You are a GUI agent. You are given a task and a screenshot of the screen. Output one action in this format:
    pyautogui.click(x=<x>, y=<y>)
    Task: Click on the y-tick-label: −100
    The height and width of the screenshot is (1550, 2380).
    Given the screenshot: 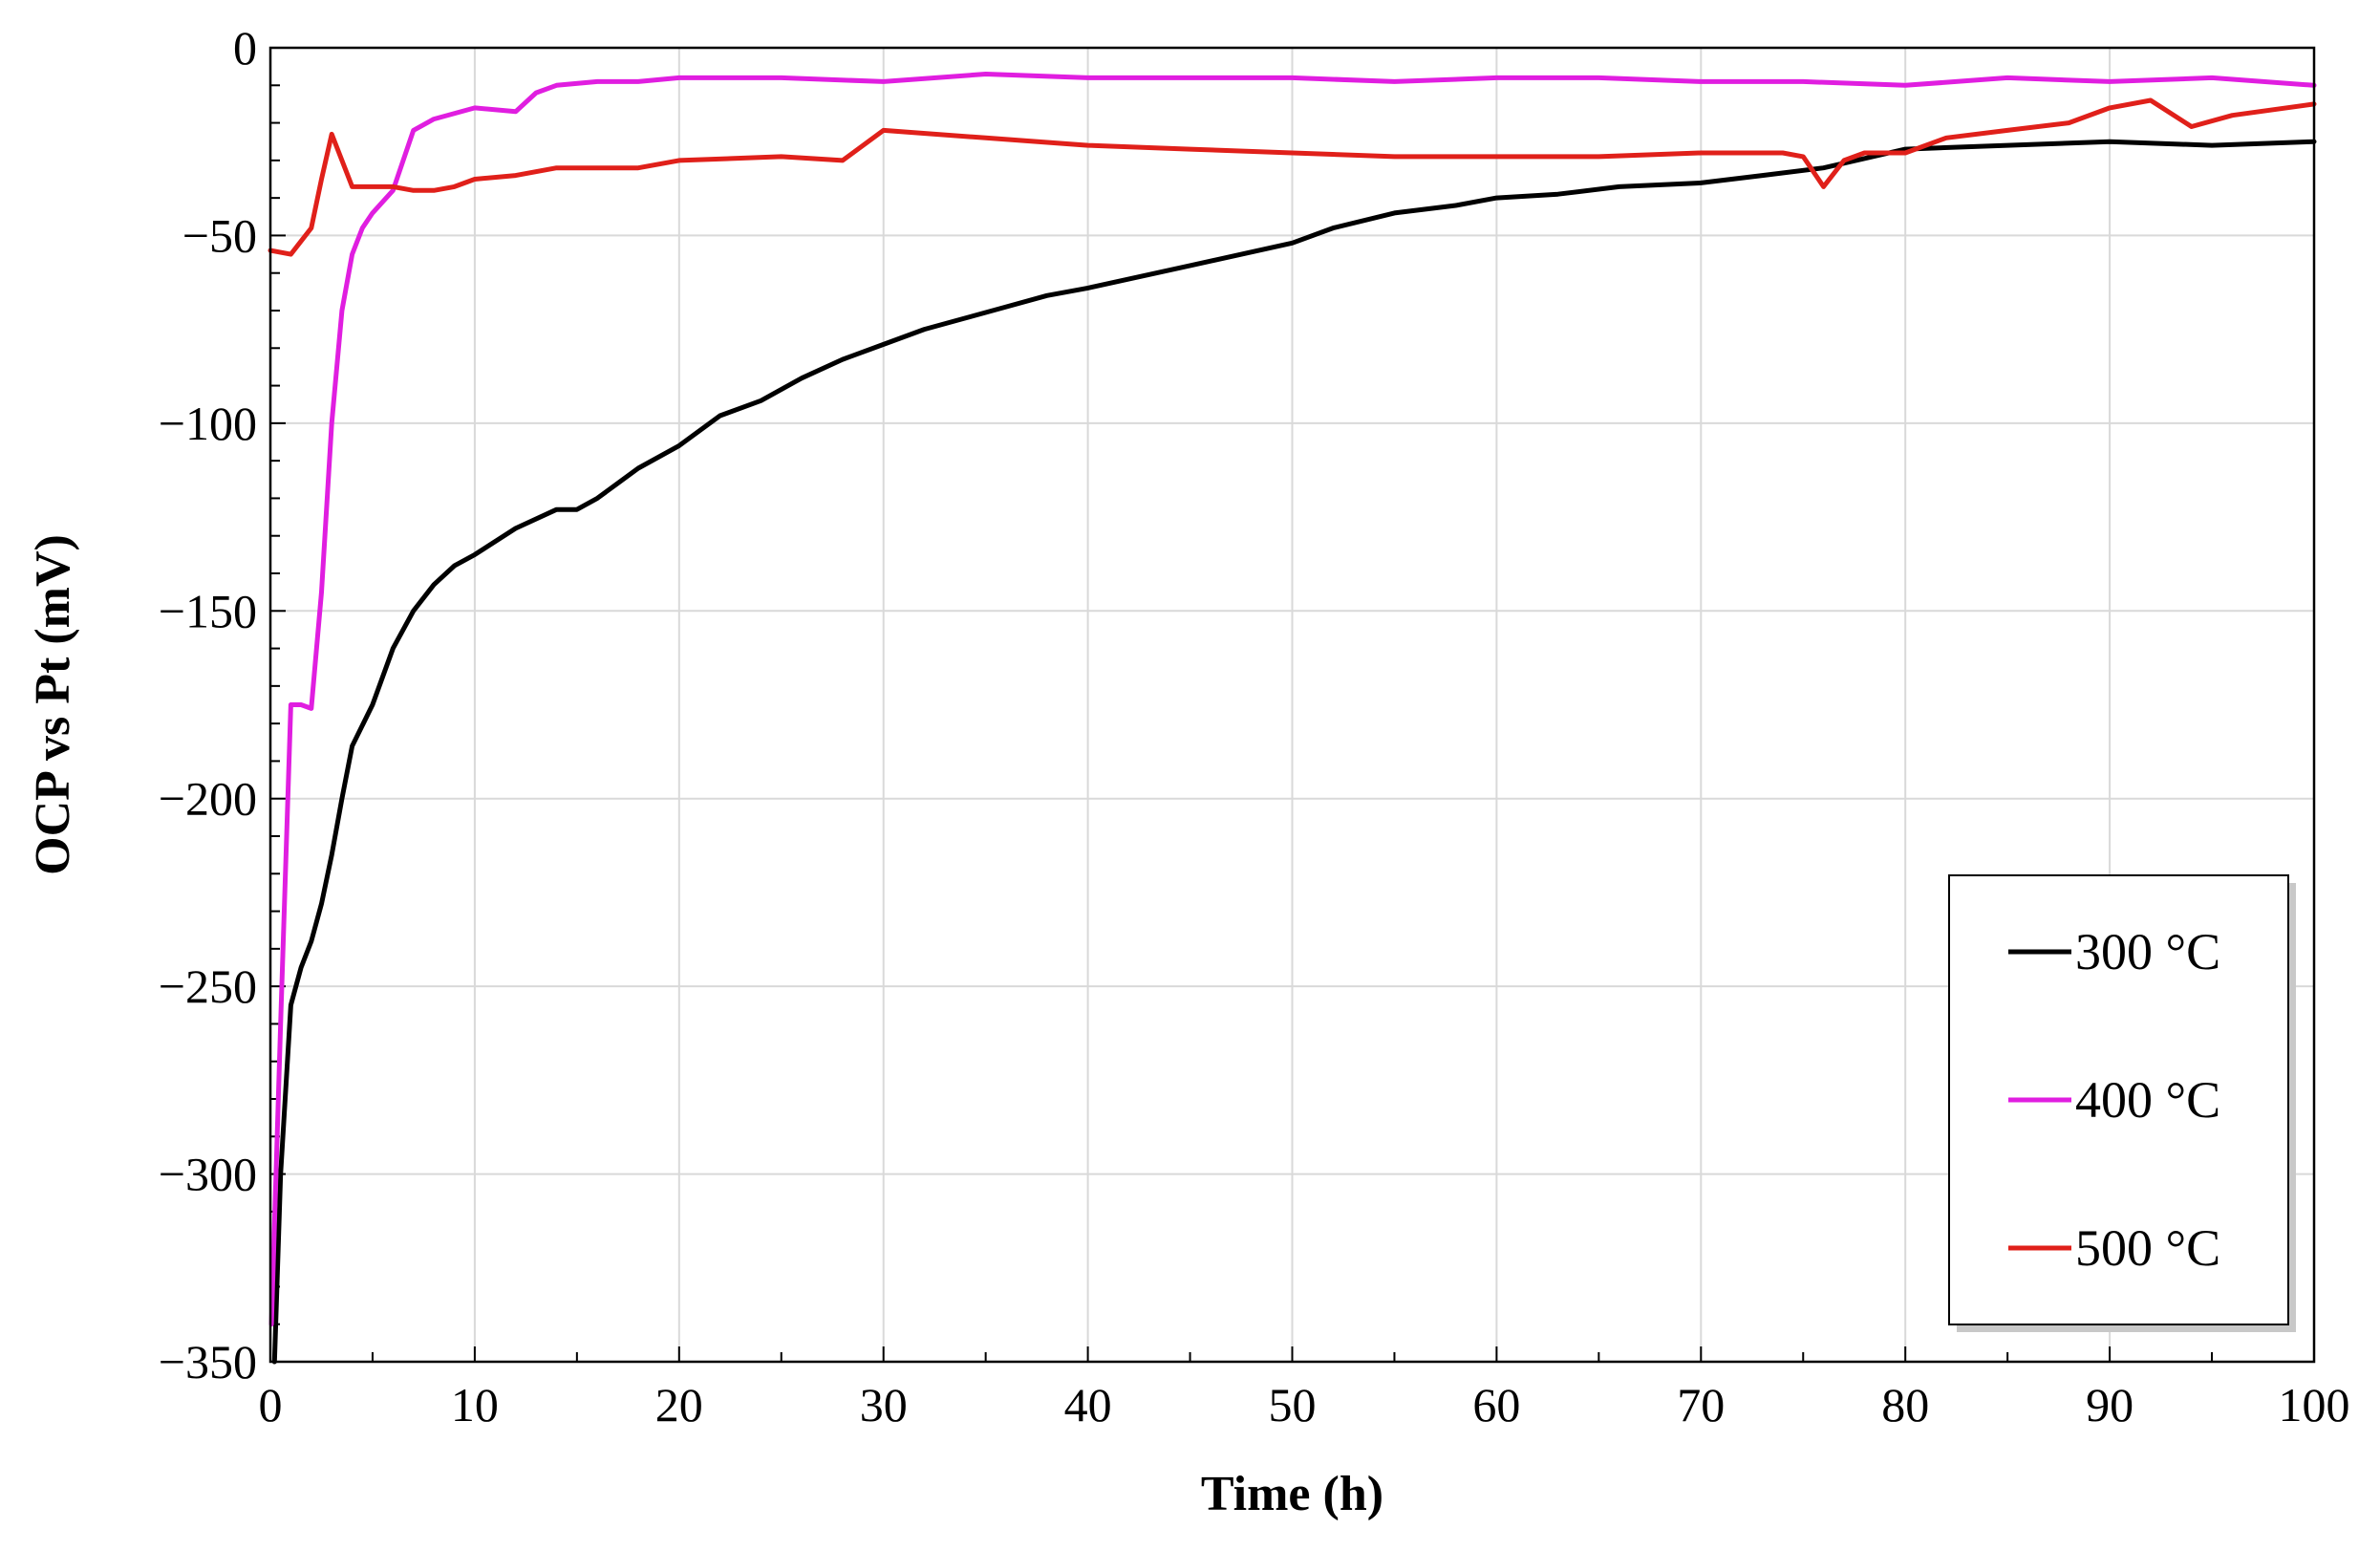 What is the action you would take?
    pyautogui.click(x=208, y=423)
    